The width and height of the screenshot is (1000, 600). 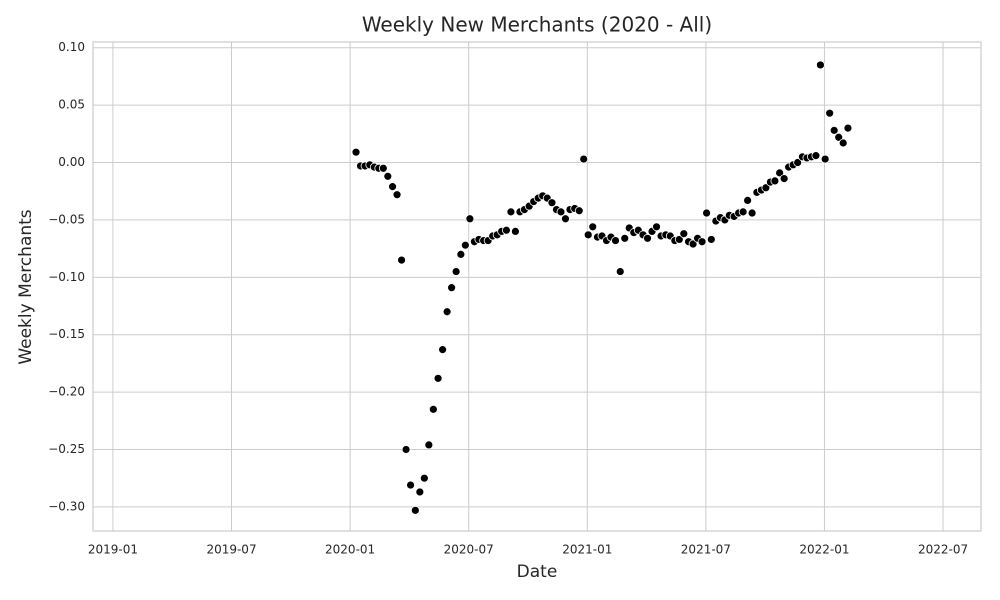 I want to click on y-tick-label: −0.20, so click(x=66, y=392).